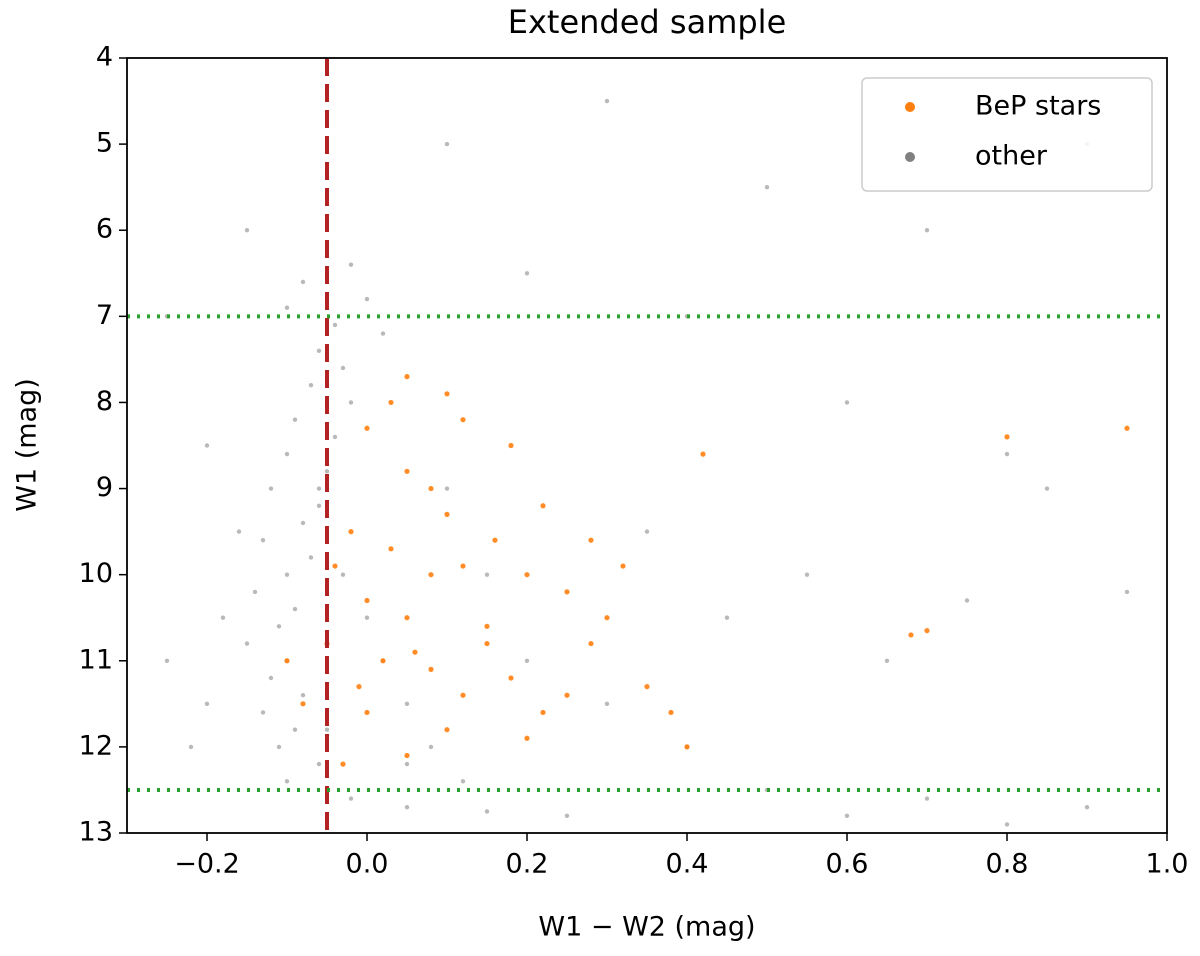  Describe the element at coordinates (1007, 134) in the screenshot. I see `legend-box` at that location.